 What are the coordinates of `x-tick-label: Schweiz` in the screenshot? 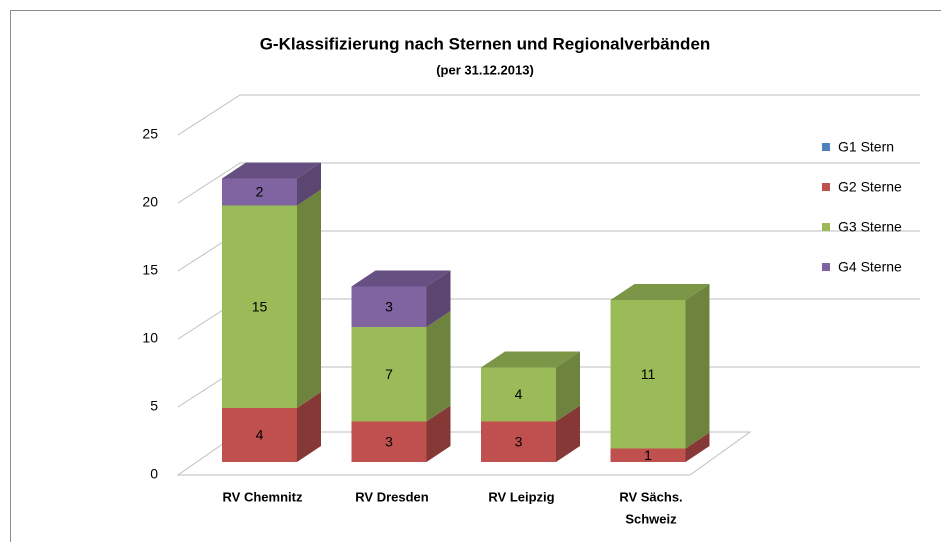 It's located at (651, 518).